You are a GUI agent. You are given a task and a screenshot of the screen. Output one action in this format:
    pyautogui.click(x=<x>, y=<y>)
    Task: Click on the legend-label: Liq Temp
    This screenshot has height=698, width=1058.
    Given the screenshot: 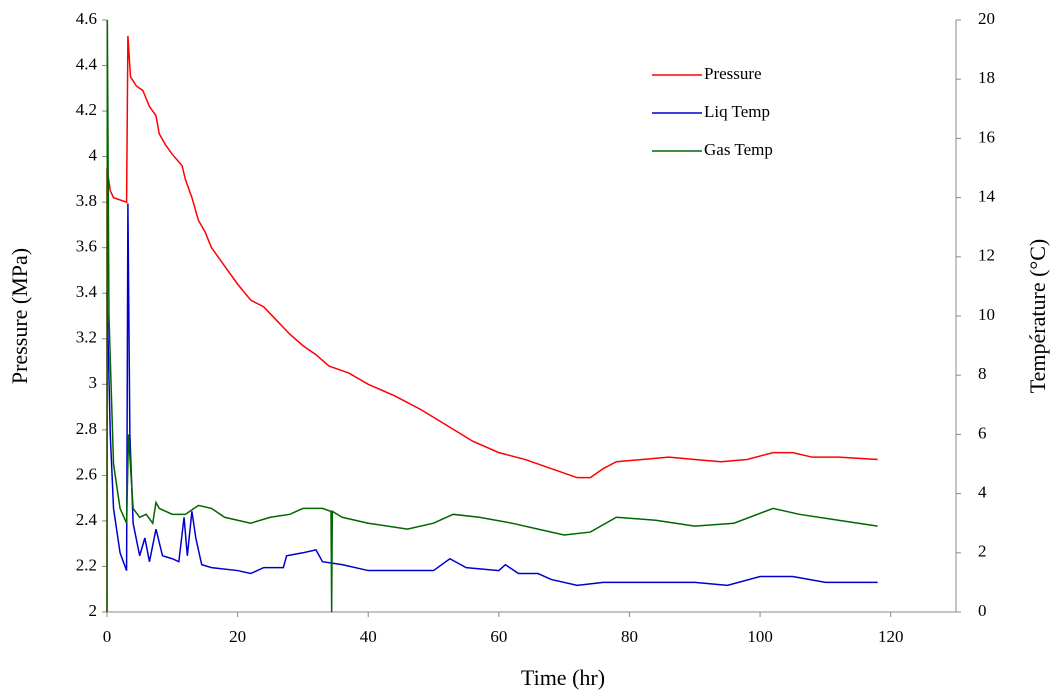 What is the action you would take?
    pyautogui.click(x=737, y=111)
    